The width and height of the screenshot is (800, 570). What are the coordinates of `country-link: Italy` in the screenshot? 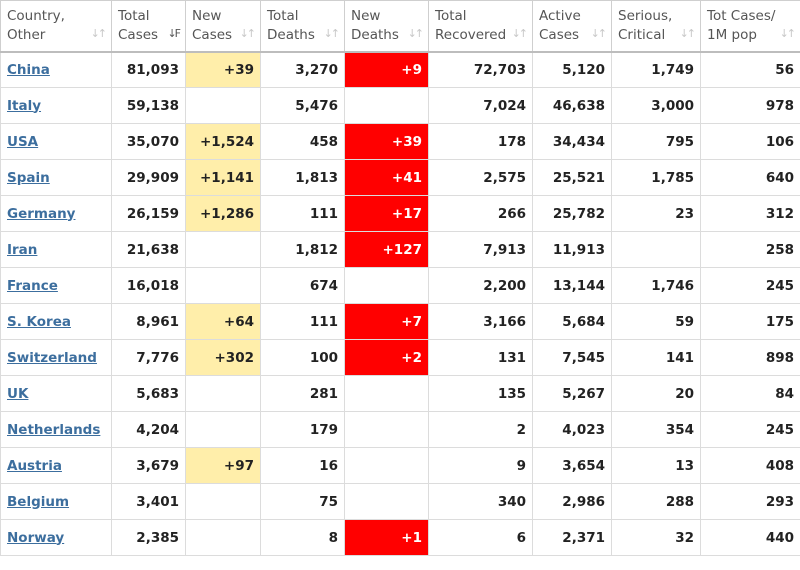 It's located at (24, 105).